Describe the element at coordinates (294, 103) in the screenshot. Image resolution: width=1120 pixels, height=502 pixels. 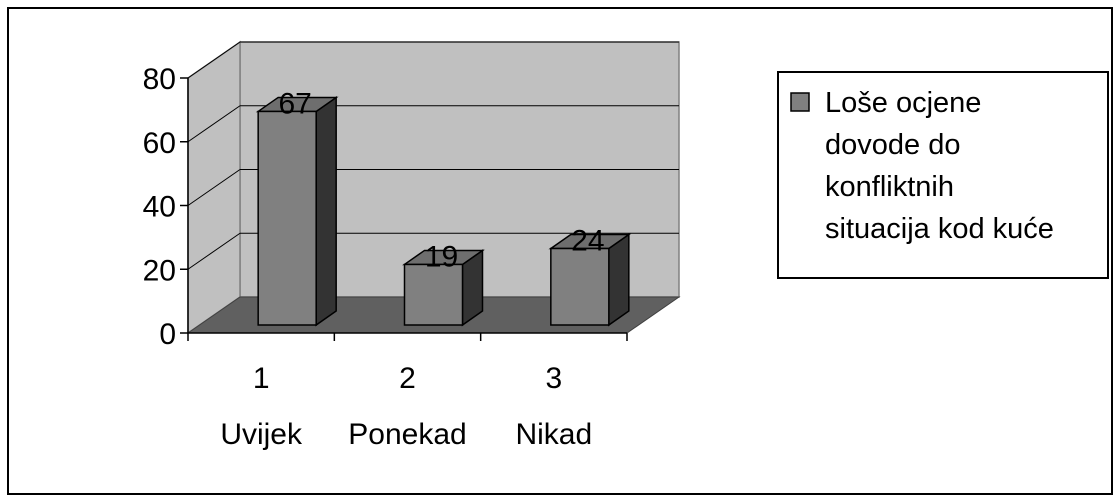
I see `data-label: 67` at that location.